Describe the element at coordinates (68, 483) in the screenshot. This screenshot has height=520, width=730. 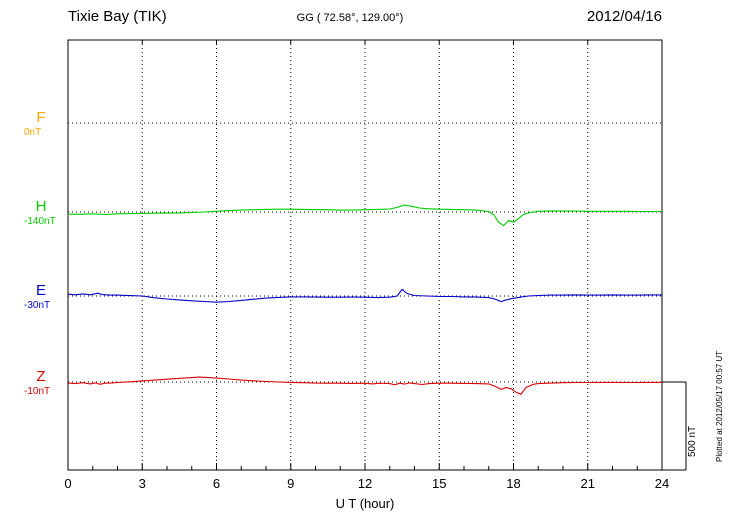
I see `x-tick-label: 0` at that location.